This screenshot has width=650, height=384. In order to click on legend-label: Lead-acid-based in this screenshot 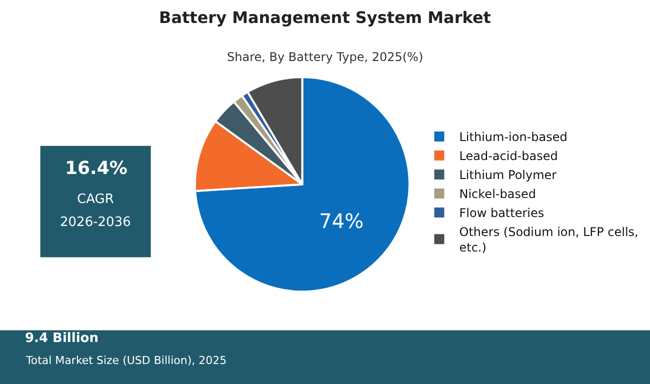, I will do `click(508, 156)`.